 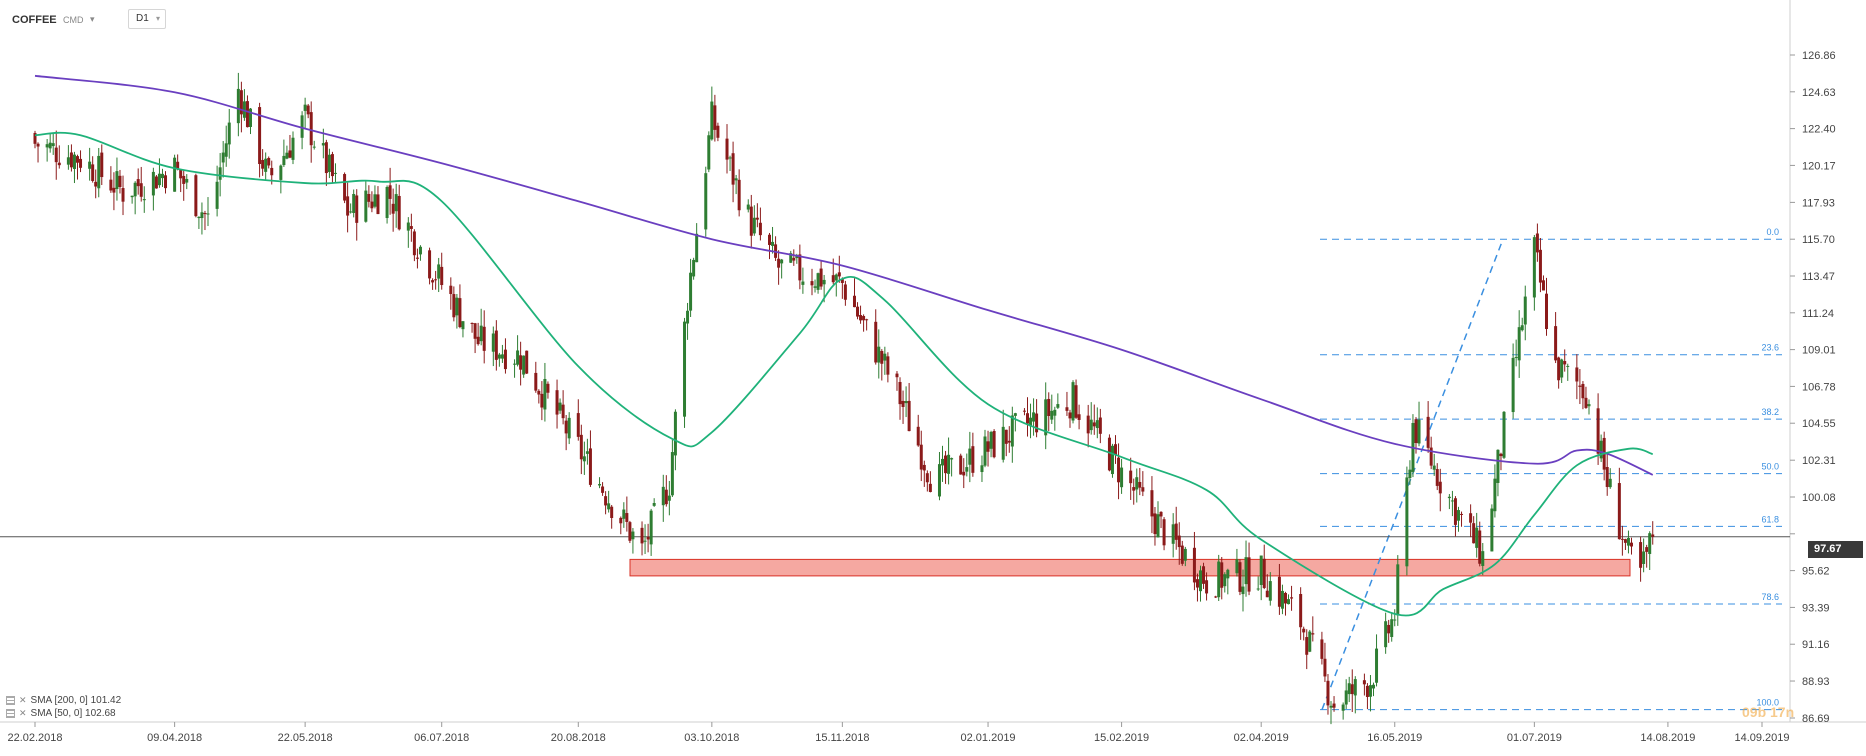 What do you see at coordinates (174, 738) in the screenshot?
I see `x-tick-label: 09.04.2018` at bounding box center [174, 738].